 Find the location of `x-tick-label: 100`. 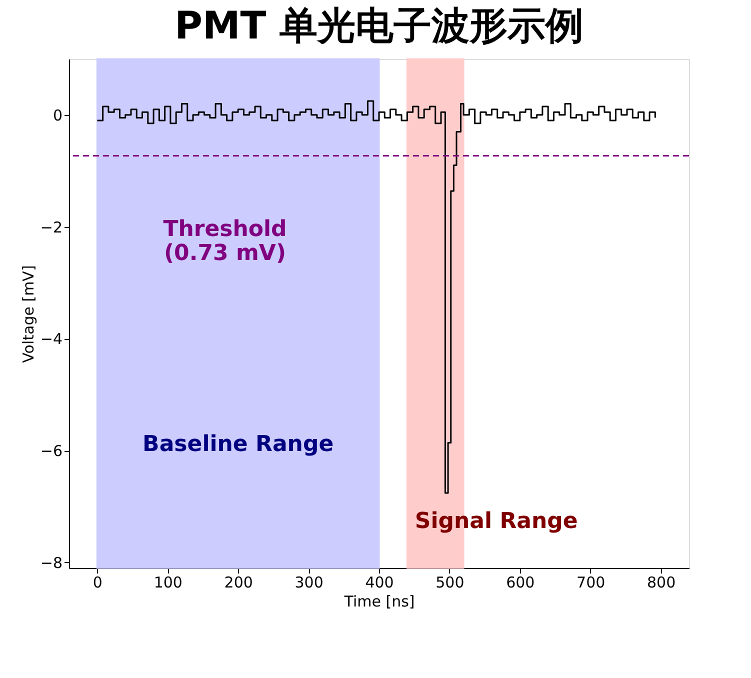

x-tick-label: 100 is located at coordinates (168, 583).